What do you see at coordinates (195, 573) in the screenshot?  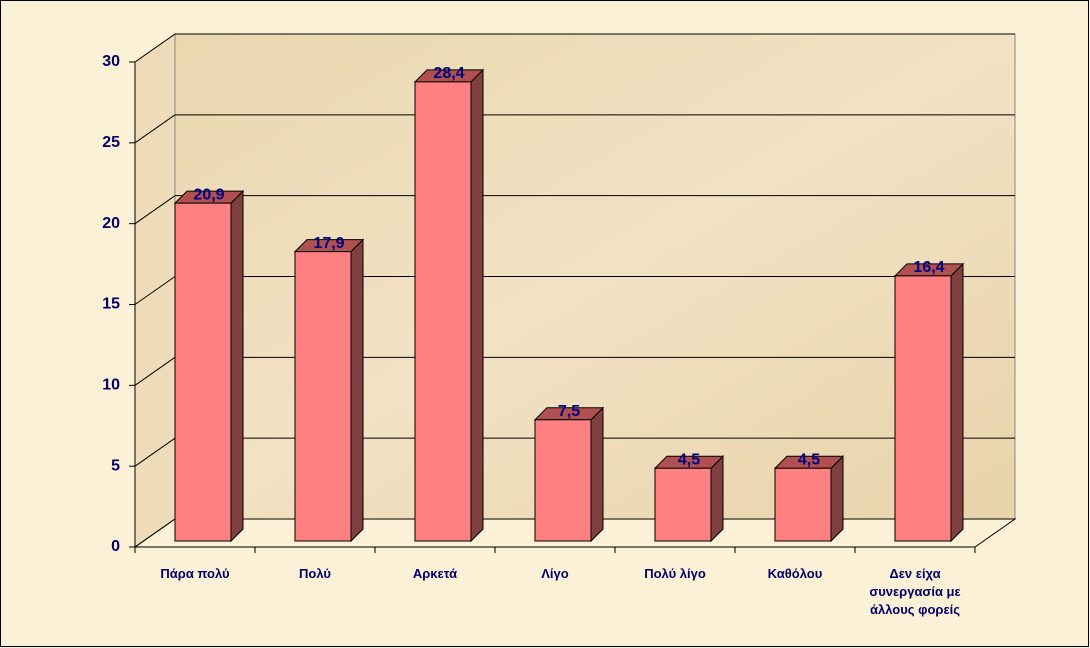 I see `x-tick-label: Πάρα πολύ` at bounding box center [195, 573].